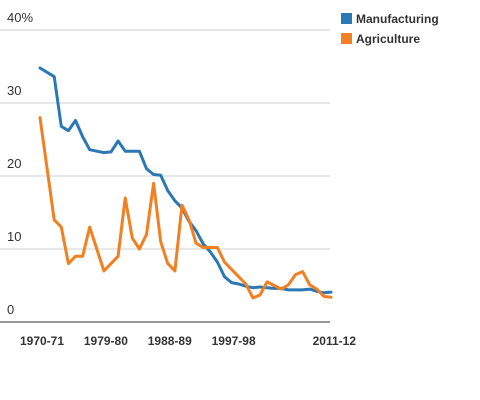 The image size is (480, 400). What do you see at coordinates (20, 17) in the screenshot?
I see `y-tick-label: 40%` at bounding box center [20, 17].